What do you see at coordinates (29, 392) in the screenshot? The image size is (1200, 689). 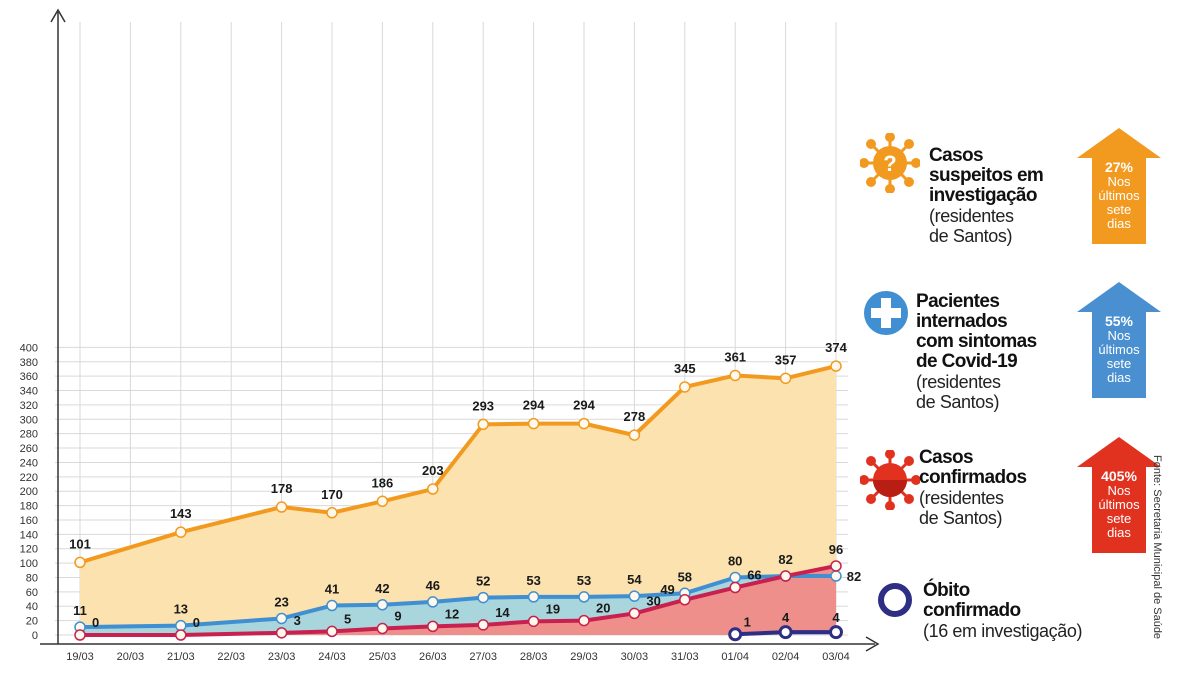 I see `y-tick-label: 340` at bounding box center [29, 392].